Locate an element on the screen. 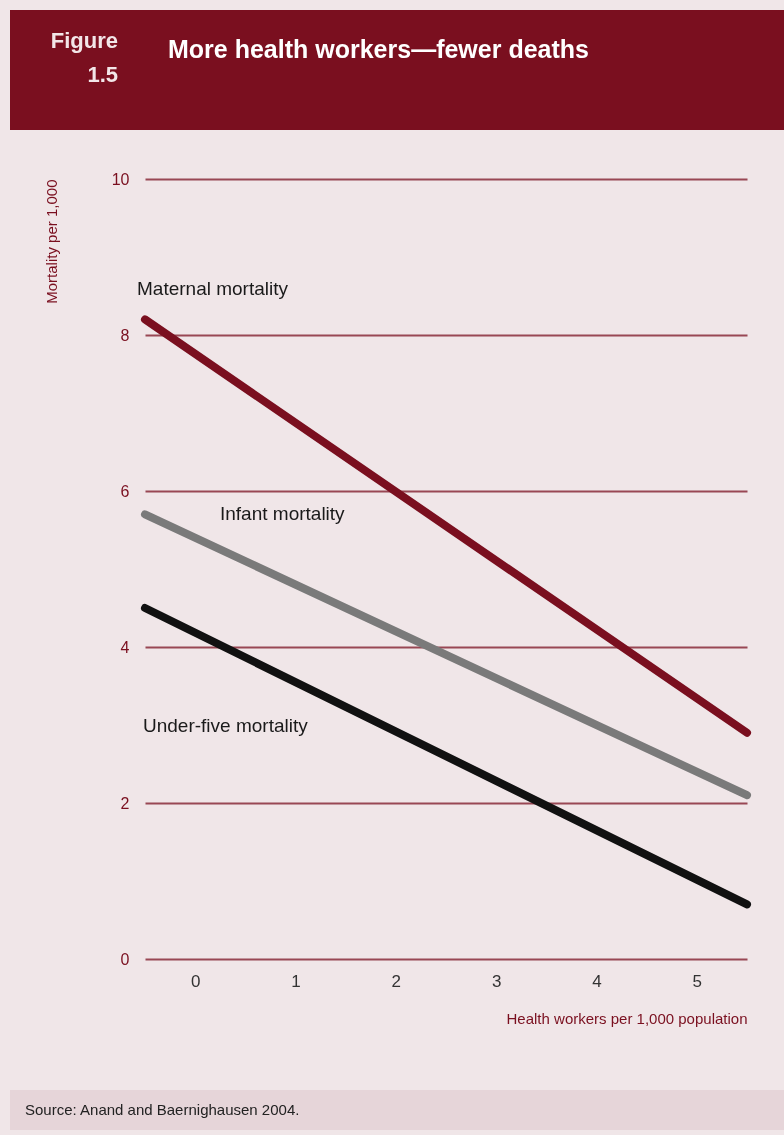 Image resolution: width=784 pixels, height=1145 pixels. y-tick-label: 0 is located at coordinates (125, 959).